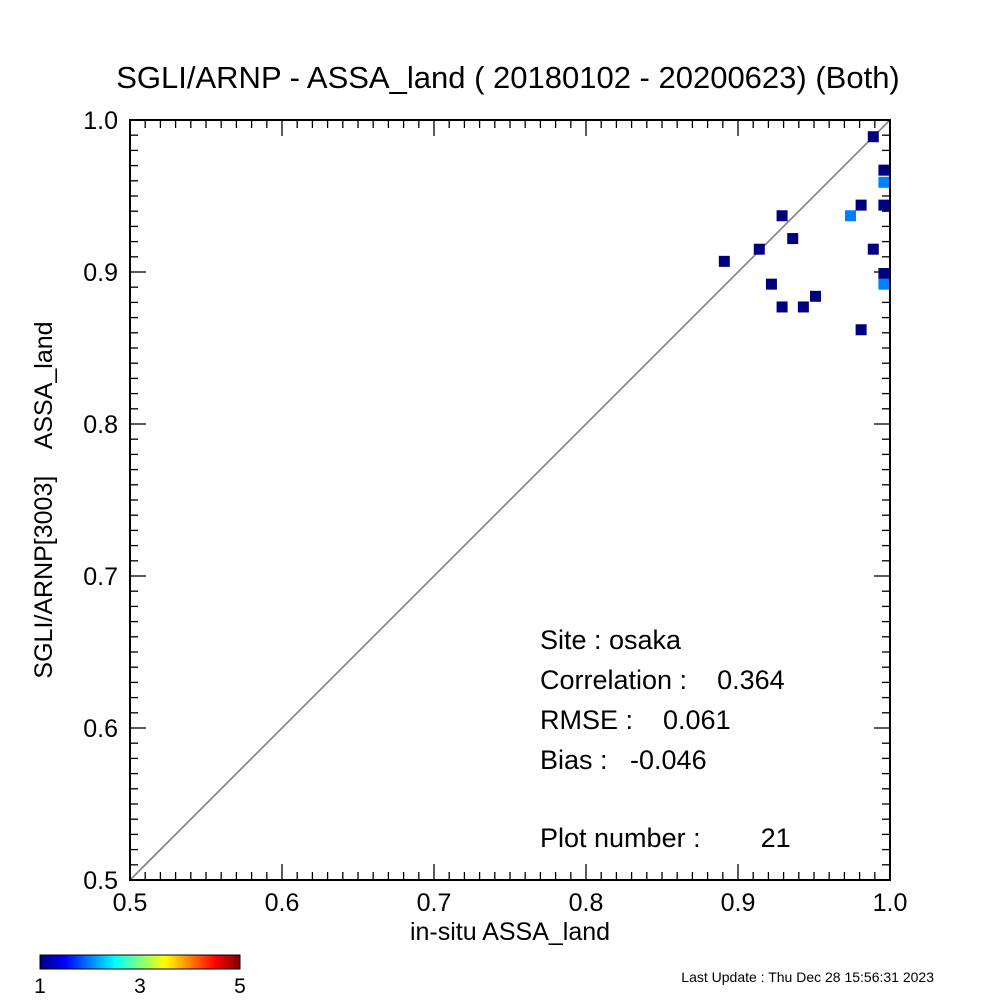  What do you see at coordinates (623, 760) in the screenshot?
I see `stats-bias: Bias : -0.046` at bounding box center [623, 760].